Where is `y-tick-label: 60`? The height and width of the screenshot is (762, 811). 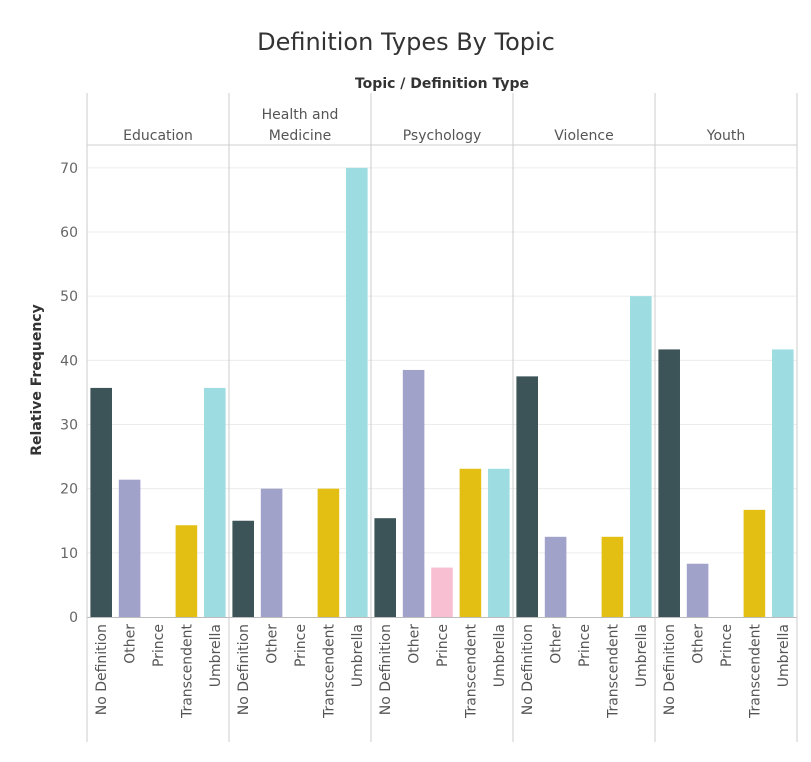 y-tick-label: 60 is located at coordinates (69, 233).